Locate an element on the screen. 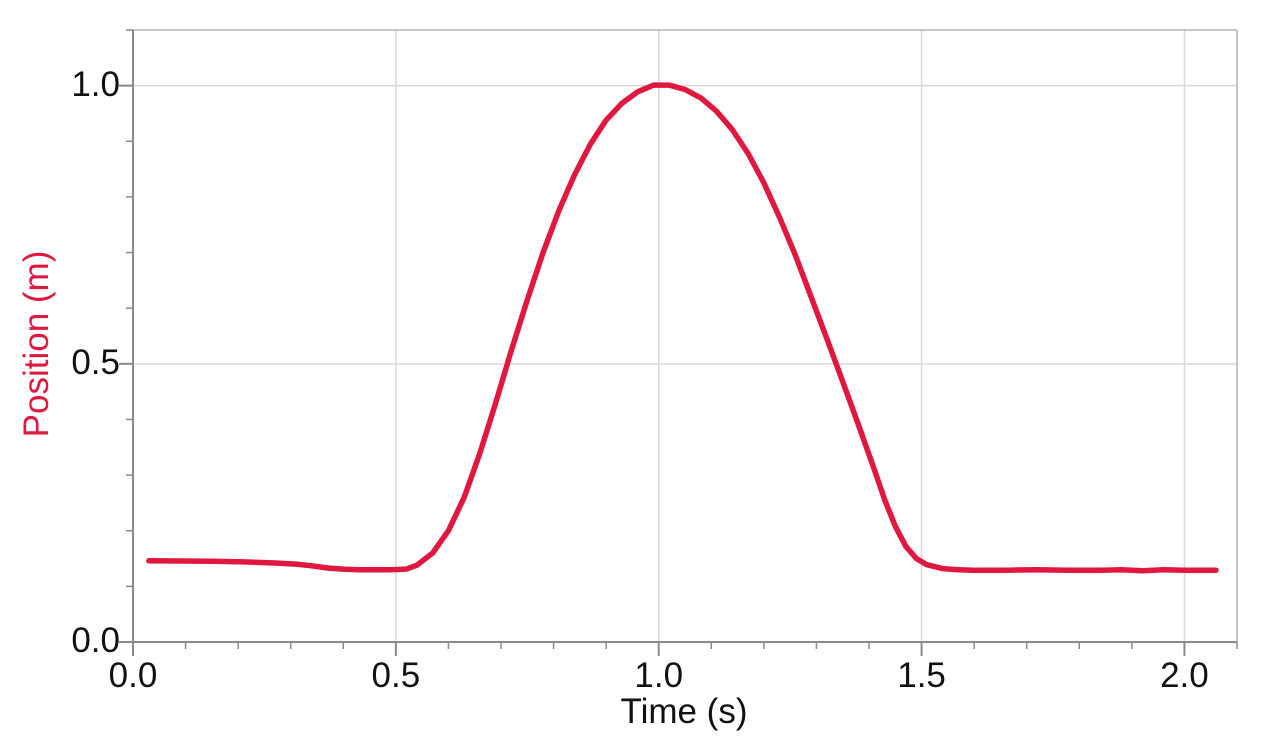 This screenshot has height=742, width=1280. x-tick-label: 0.5 is located at coordinates (396, 675).